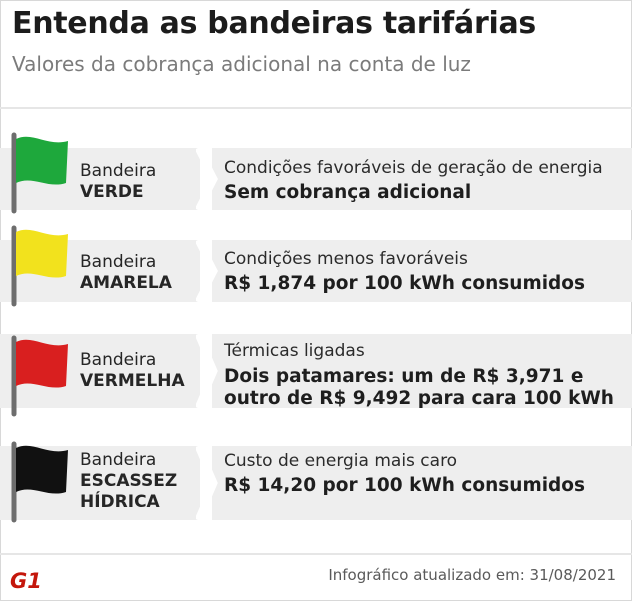 This screenshot has width=632, height=601. What do you see at coordinates (348, 192) in the screenshot?
I see `flag-value: Sem cobrança adicional` at bounding box center [348, 192].